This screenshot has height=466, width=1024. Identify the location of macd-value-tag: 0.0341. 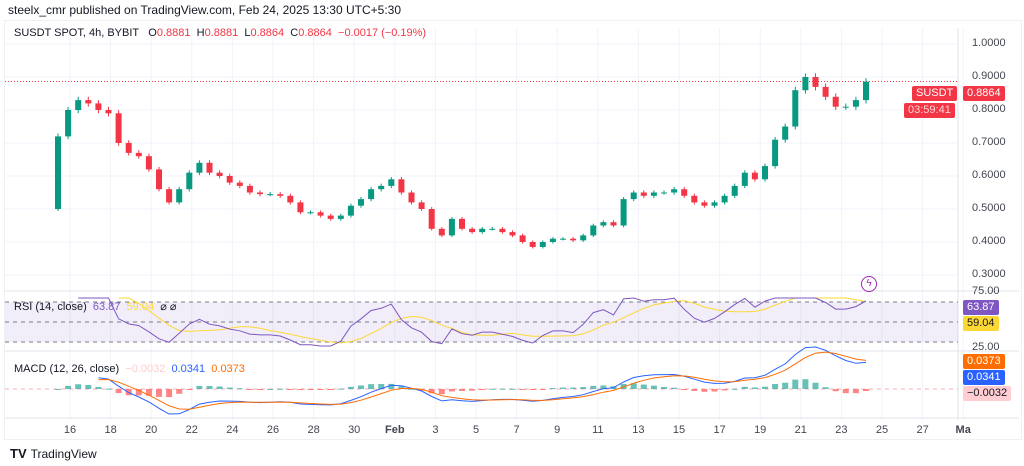
(984, 377).